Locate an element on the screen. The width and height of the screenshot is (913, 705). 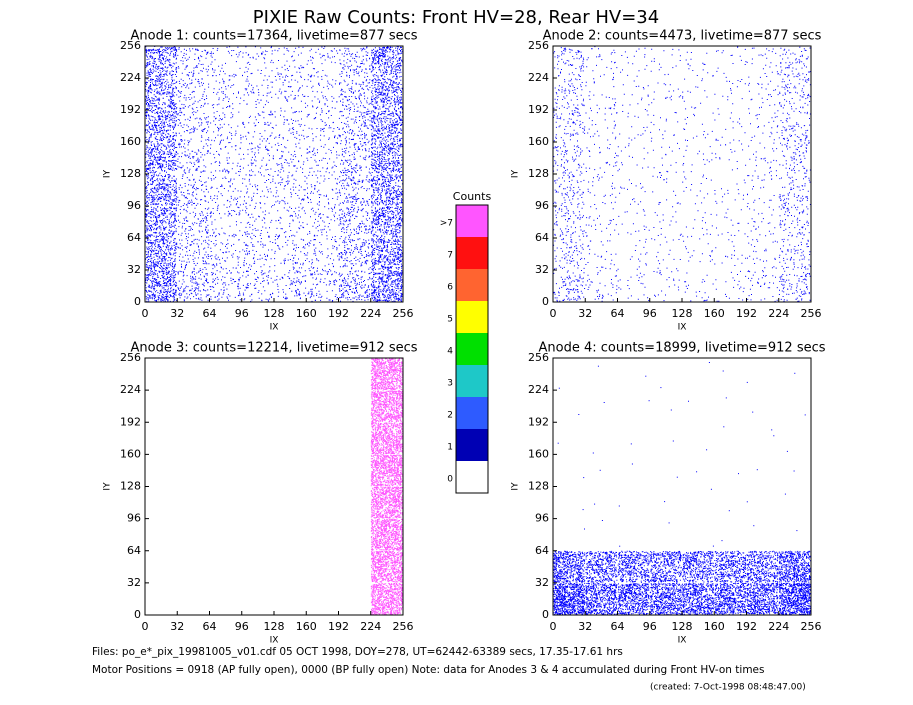
footer-note: (created: 7-Oct-1998 08:48:47.00) is located at coordinates (728, 688).